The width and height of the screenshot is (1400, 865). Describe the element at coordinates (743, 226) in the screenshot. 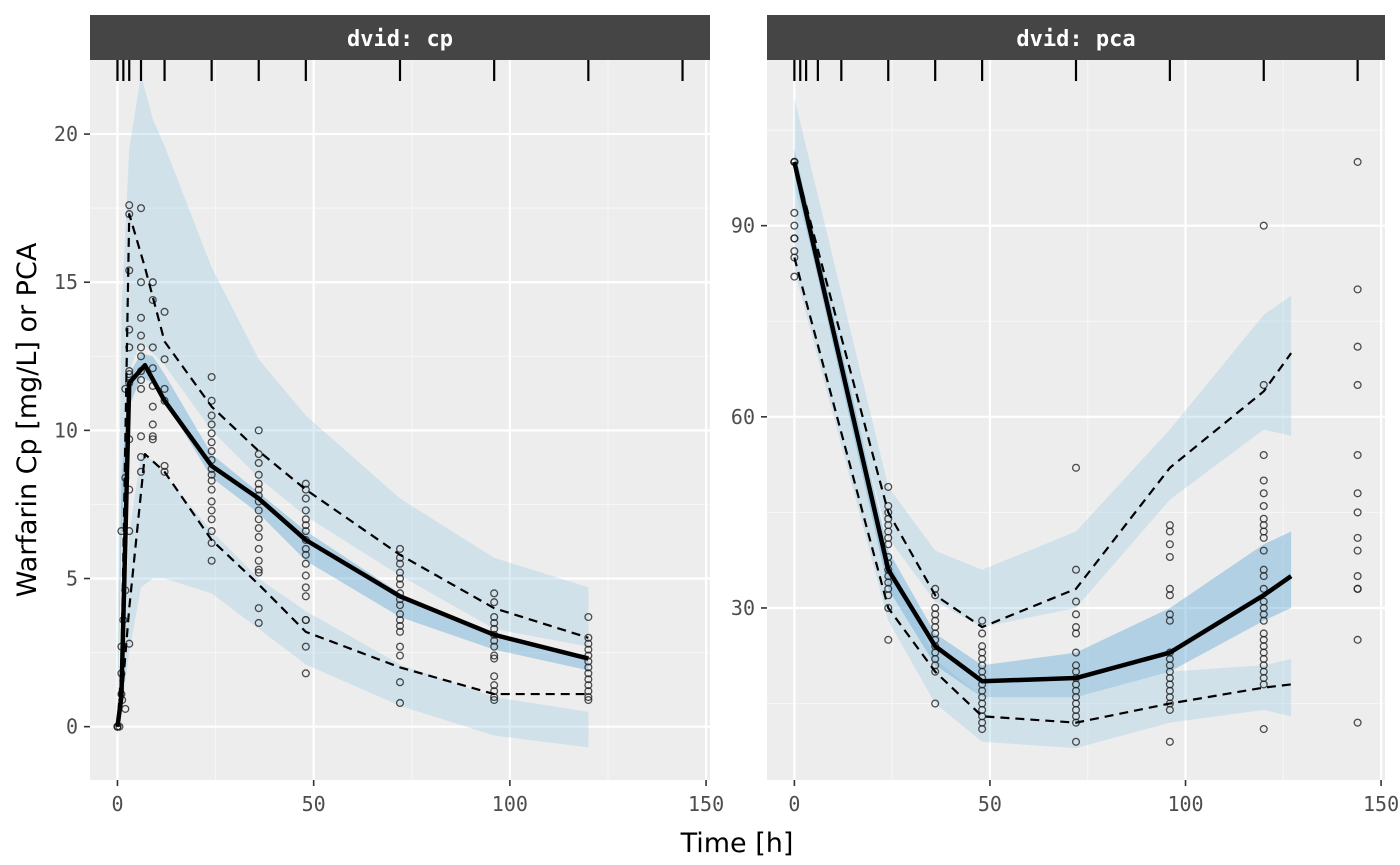

I see `y-tick-label: 90` at that location.